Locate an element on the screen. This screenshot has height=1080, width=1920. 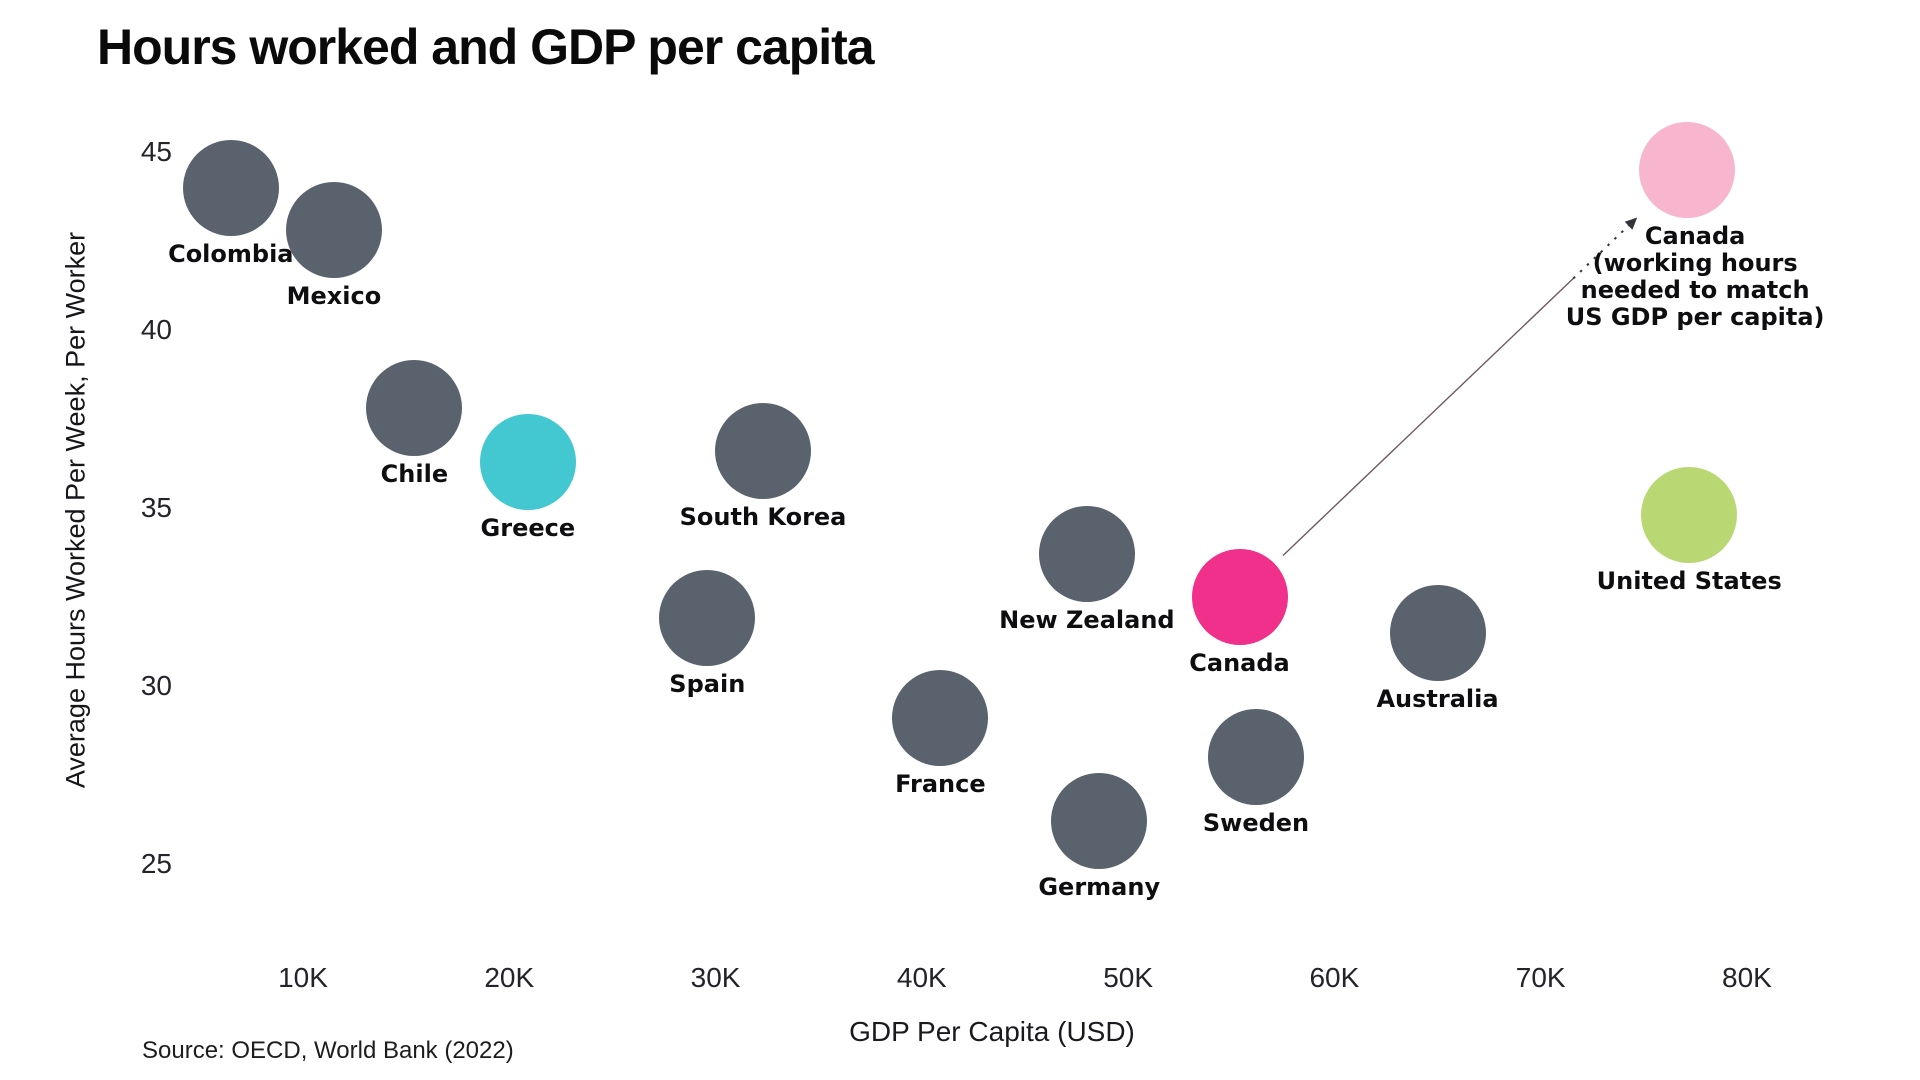
x-tick-40K: 40K is located at coordinates (921, 977).